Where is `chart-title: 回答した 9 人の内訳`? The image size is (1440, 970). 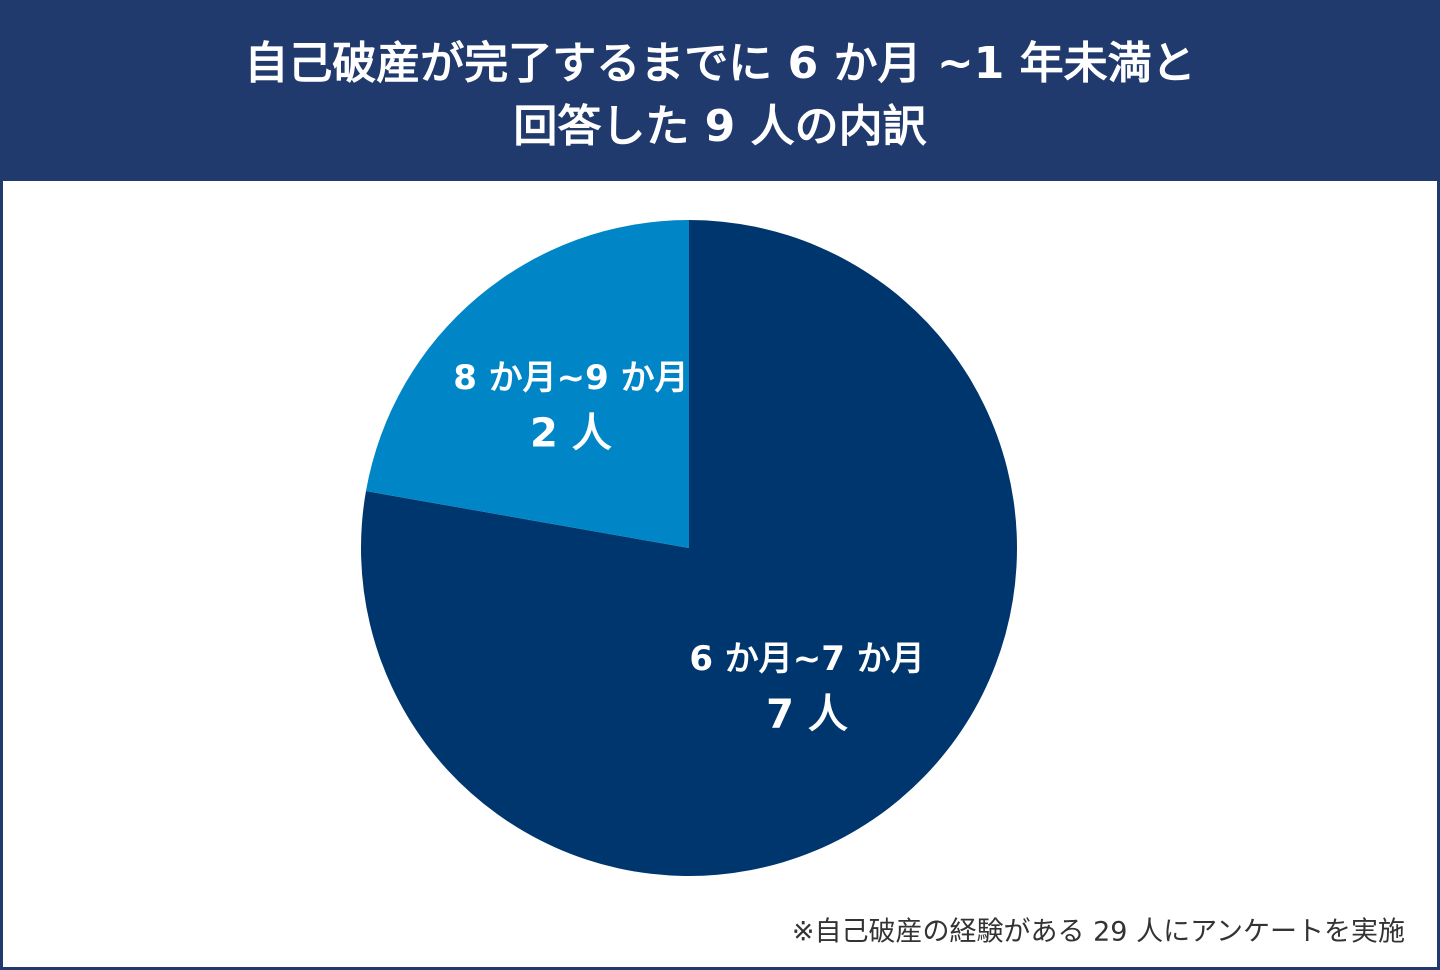 chart-title: 回答した 9 人の内訳 is located at coordinates (720, 126).